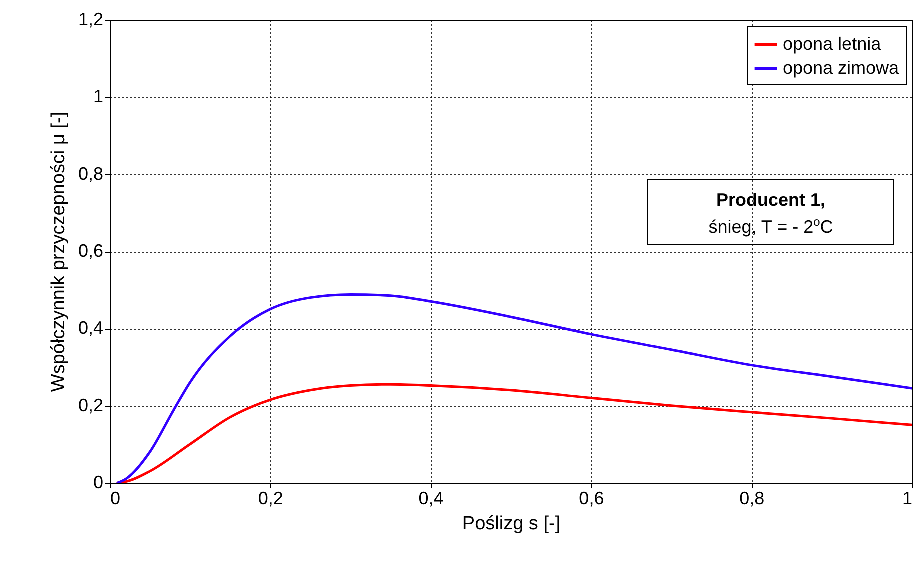 The image size is (918, 561). Describe the element at coordinates (771, 200) in the screenshot. I see `annotation: Producent 1,` at that location.